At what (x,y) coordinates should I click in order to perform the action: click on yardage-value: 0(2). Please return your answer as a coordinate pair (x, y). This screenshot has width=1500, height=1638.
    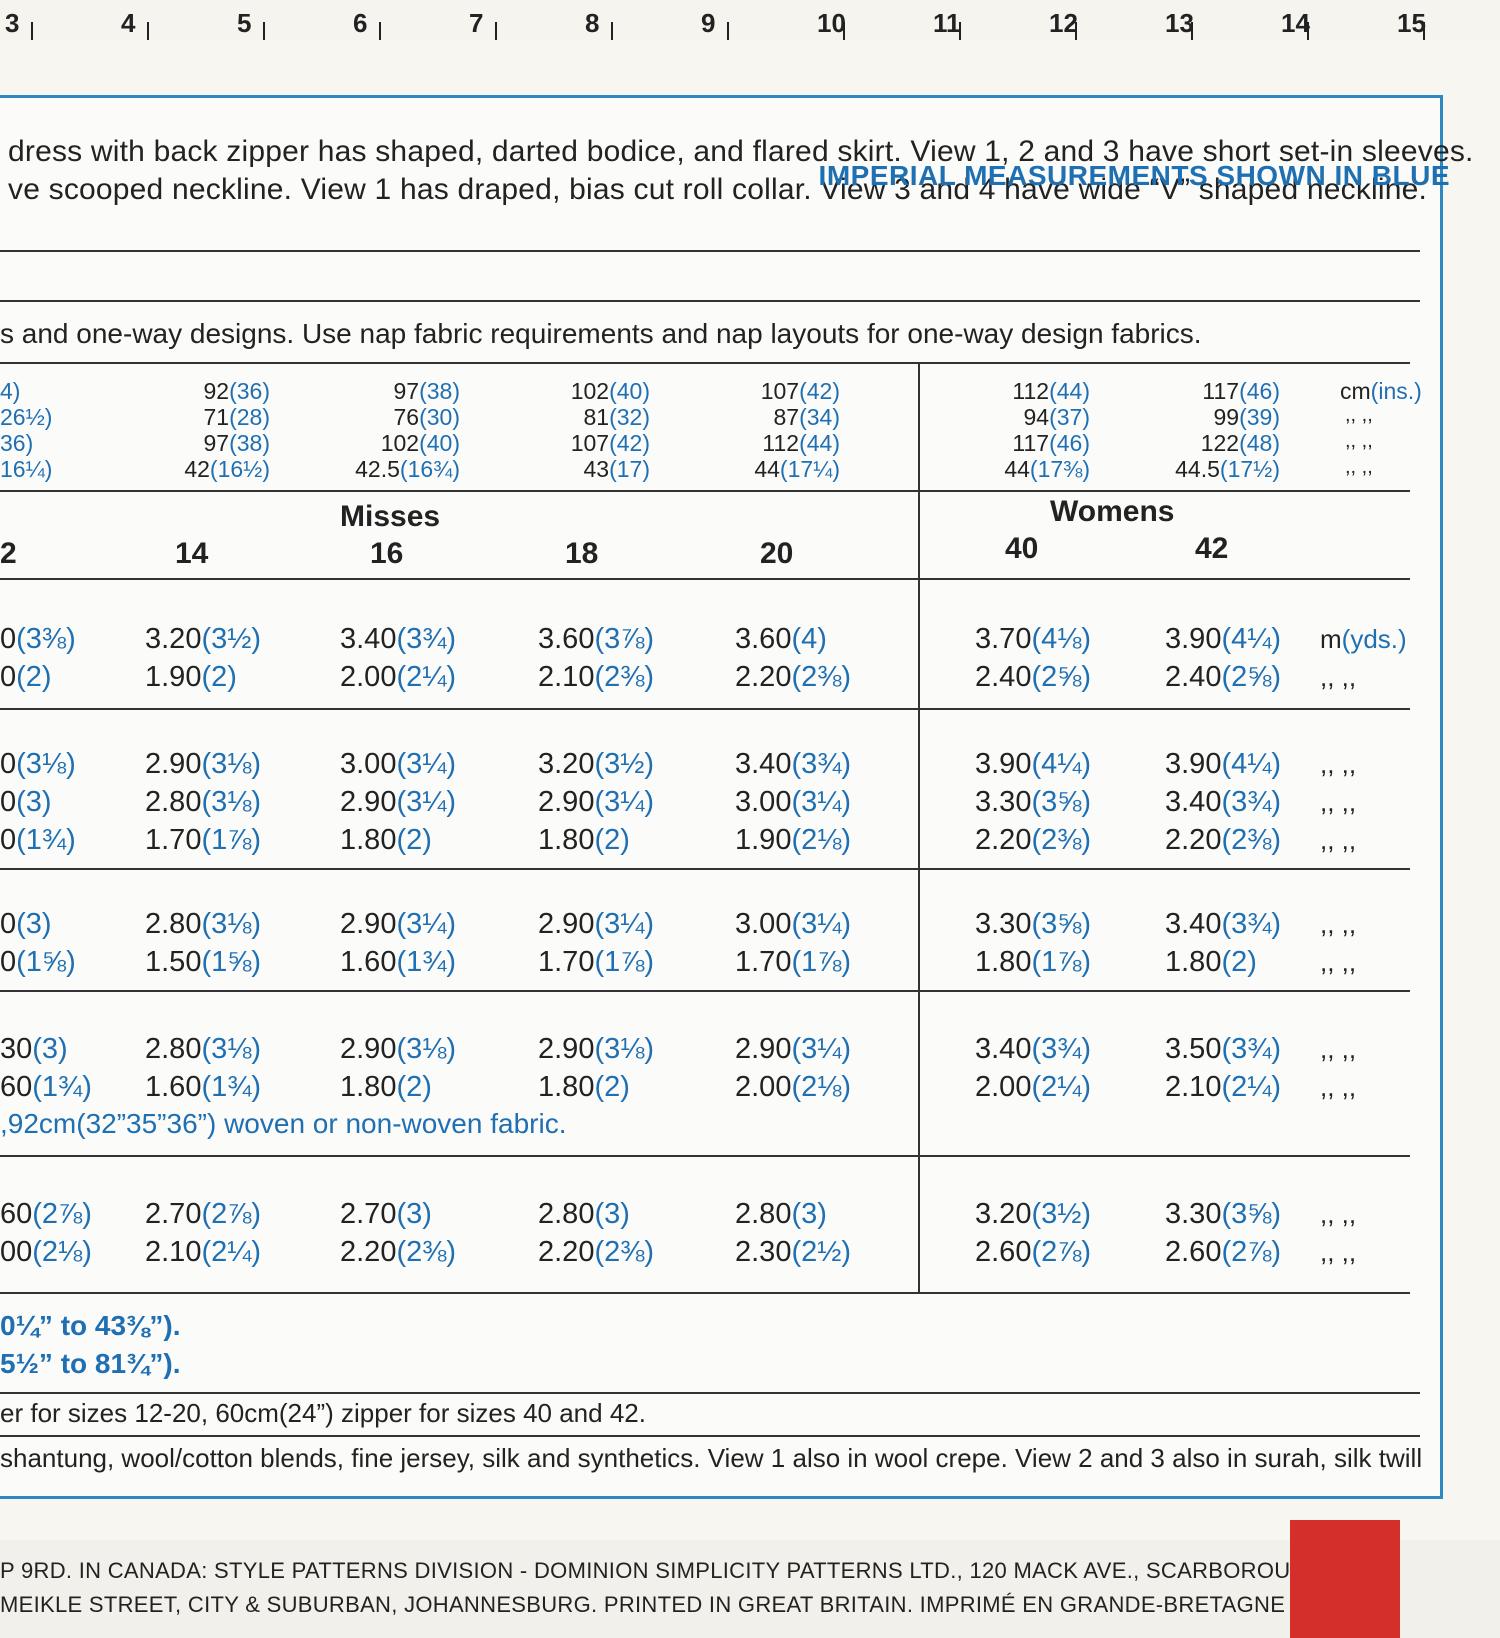
    Looking at the image, I should click on (26, 677).